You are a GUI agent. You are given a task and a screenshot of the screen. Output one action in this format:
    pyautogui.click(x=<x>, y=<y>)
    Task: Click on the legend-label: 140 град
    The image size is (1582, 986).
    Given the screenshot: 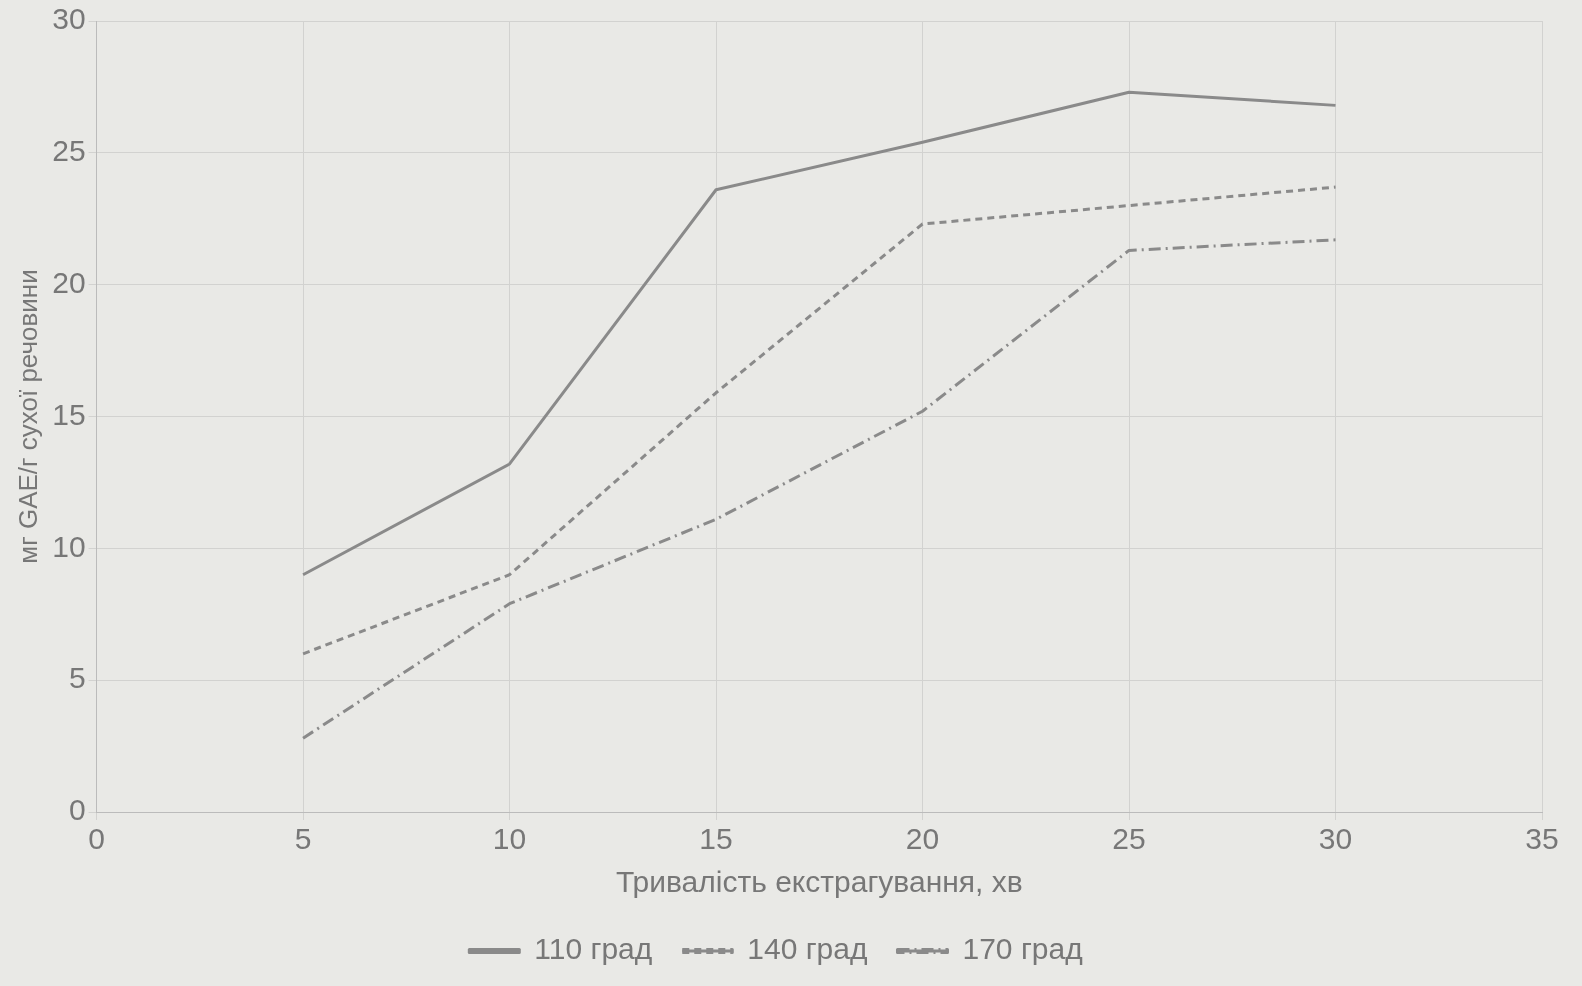 What is the action you would take?
    pyautogui.click(x=807, y=949)
    